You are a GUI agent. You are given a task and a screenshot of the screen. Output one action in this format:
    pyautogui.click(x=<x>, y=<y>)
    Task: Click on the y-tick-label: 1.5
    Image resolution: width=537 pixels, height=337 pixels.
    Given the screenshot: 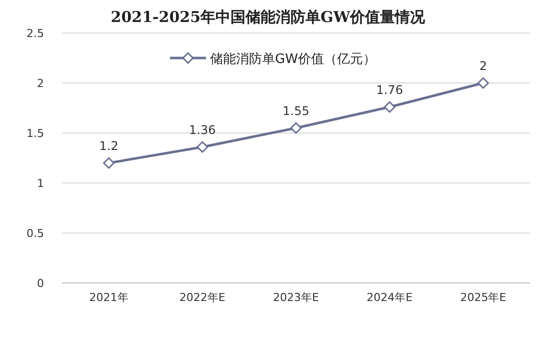 What is the action you would take?
    pyautogui.click(x=35, y=133)
    